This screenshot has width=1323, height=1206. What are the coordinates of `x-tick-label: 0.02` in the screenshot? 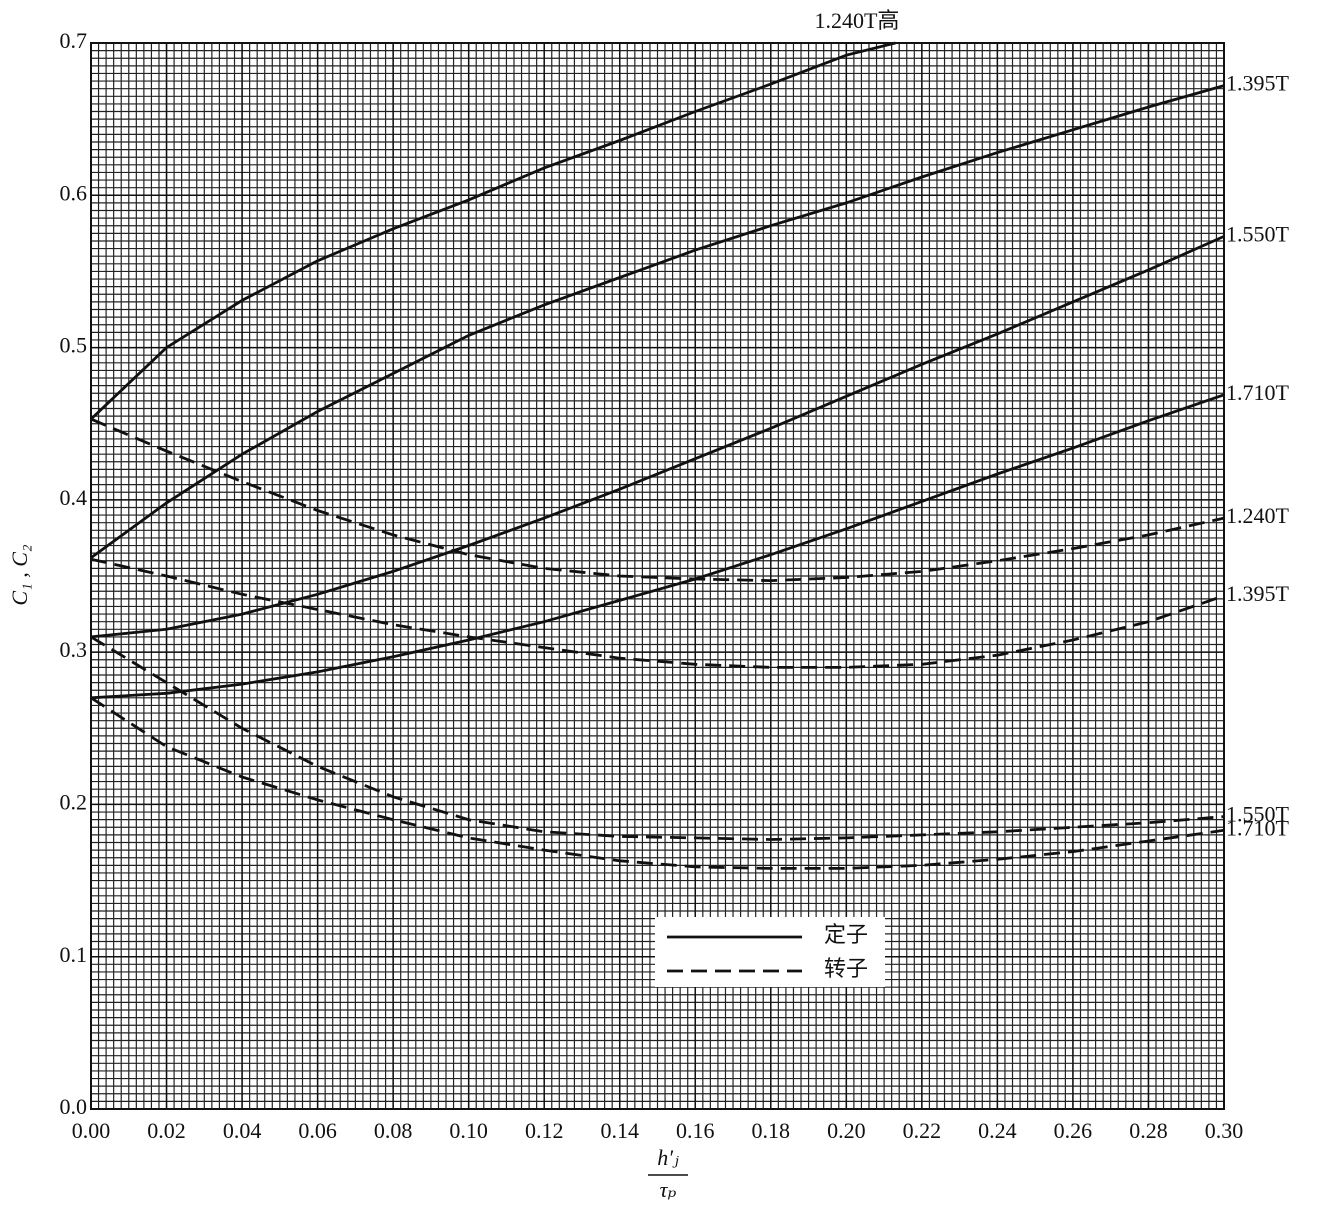 It's located at (166, 1130).